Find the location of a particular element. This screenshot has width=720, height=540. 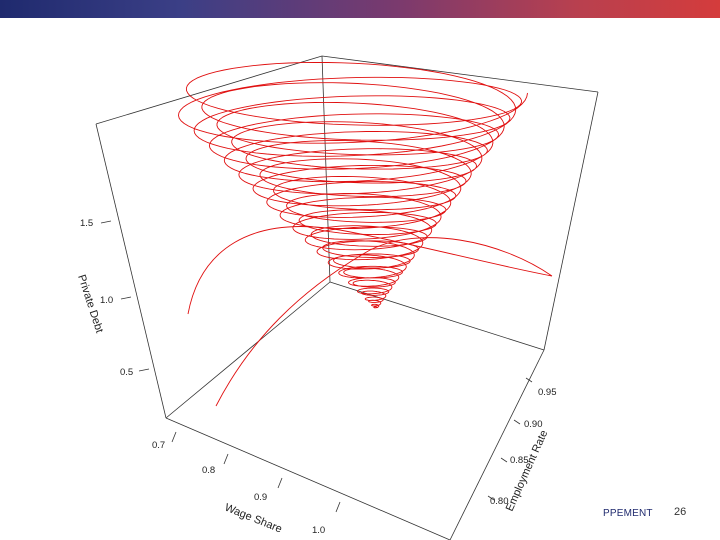

z-tick-label: 1.0 is located at coordinates (106, 300).